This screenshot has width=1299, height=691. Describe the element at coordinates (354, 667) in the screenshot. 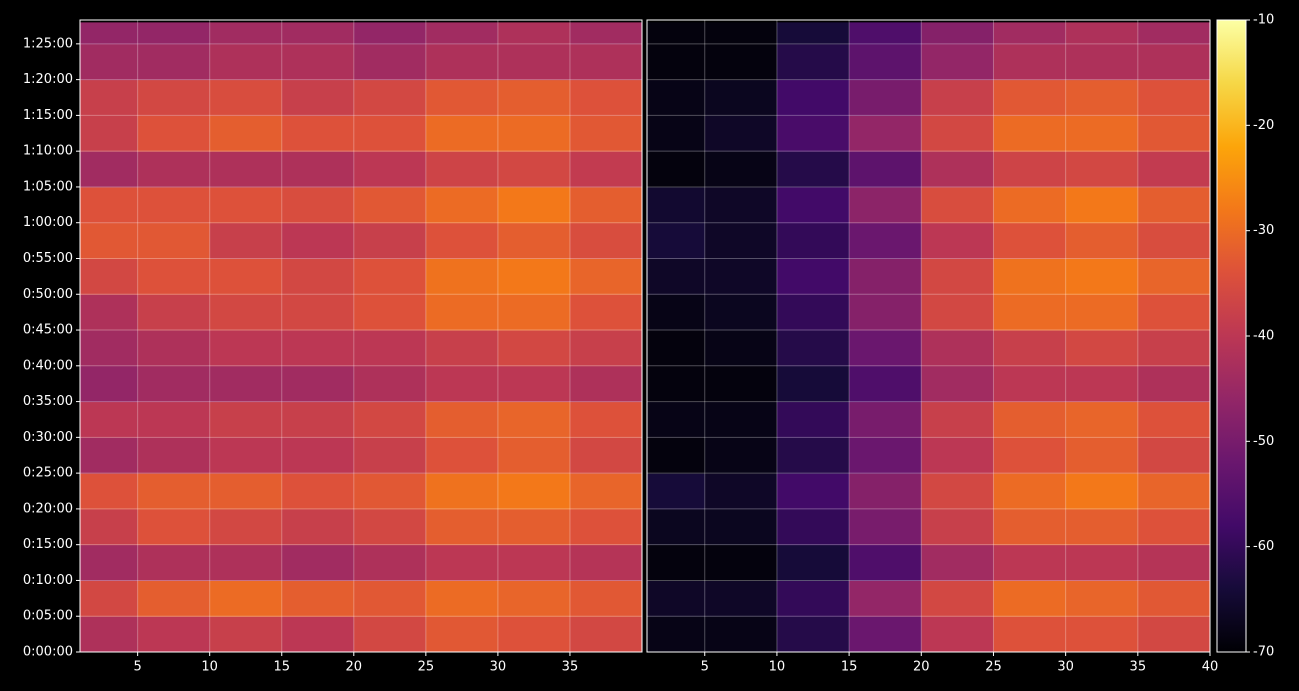

I see `x-tick-label: 20` at that location.